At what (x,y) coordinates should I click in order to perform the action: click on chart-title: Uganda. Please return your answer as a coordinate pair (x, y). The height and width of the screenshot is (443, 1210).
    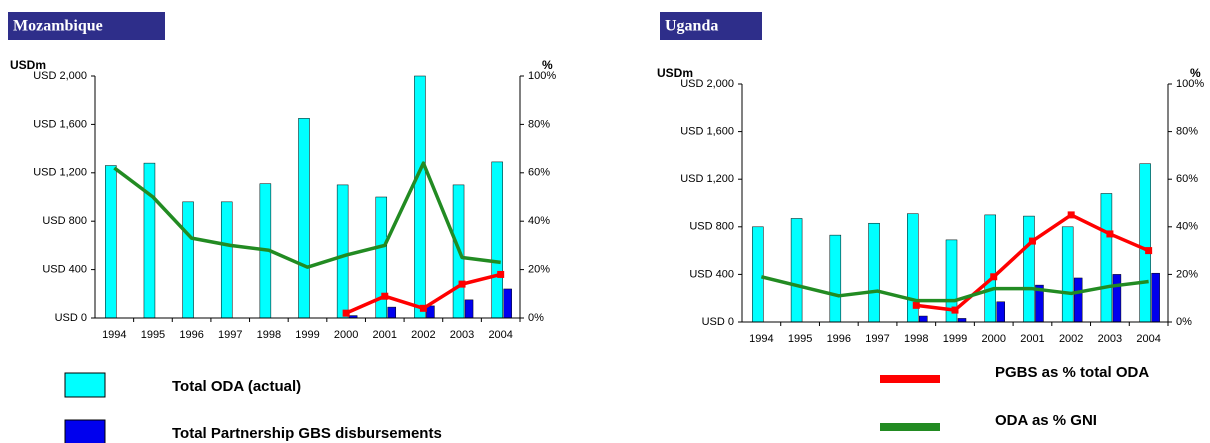
    Looking at the image, I should click on (691, 26).